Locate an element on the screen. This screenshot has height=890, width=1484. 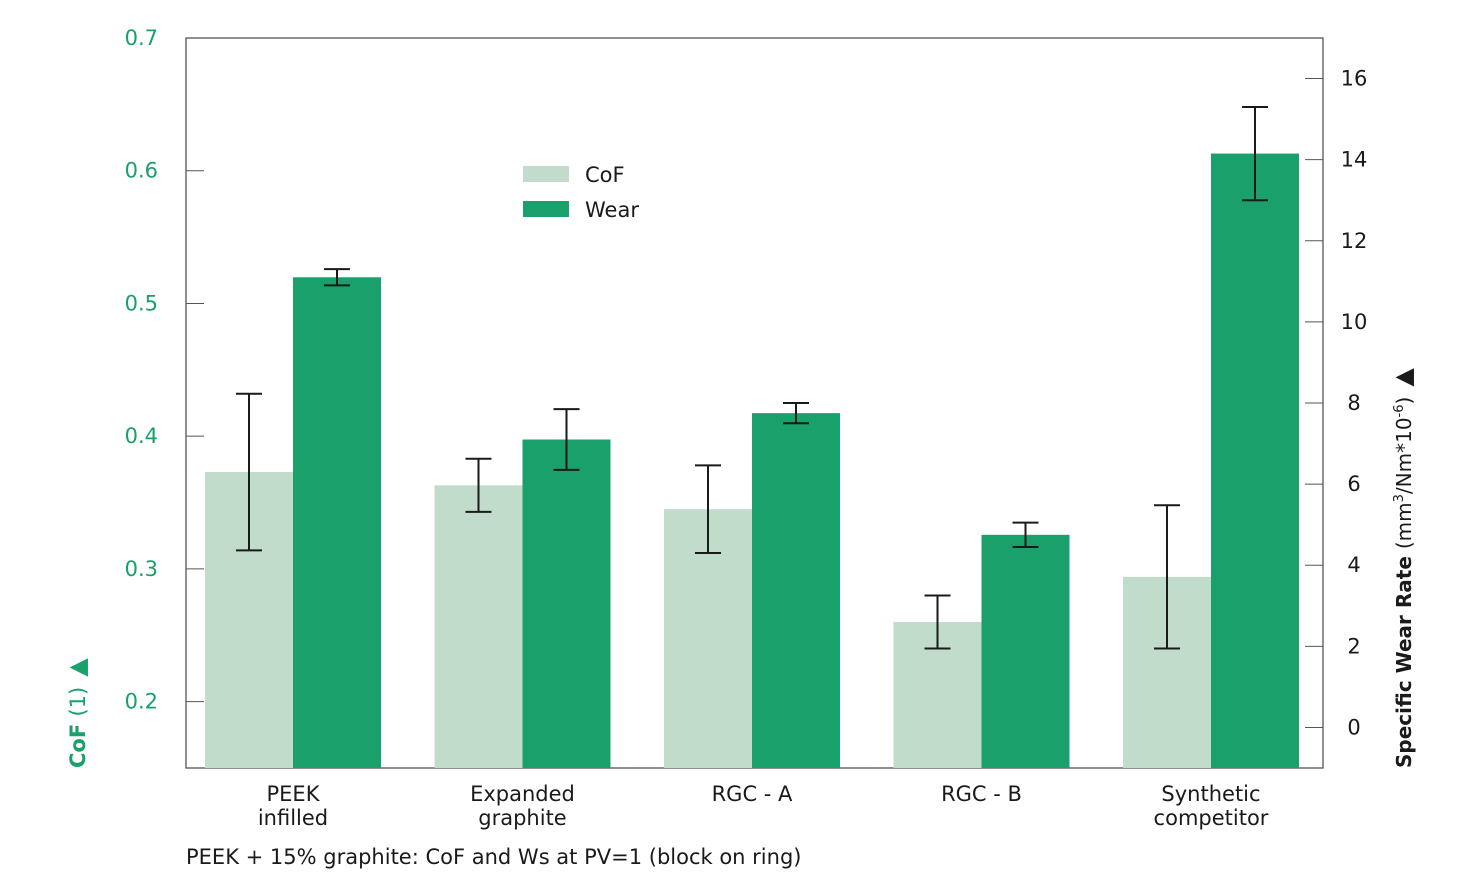
left-tick-label: 0.3 is located at coordinates (141, 569).